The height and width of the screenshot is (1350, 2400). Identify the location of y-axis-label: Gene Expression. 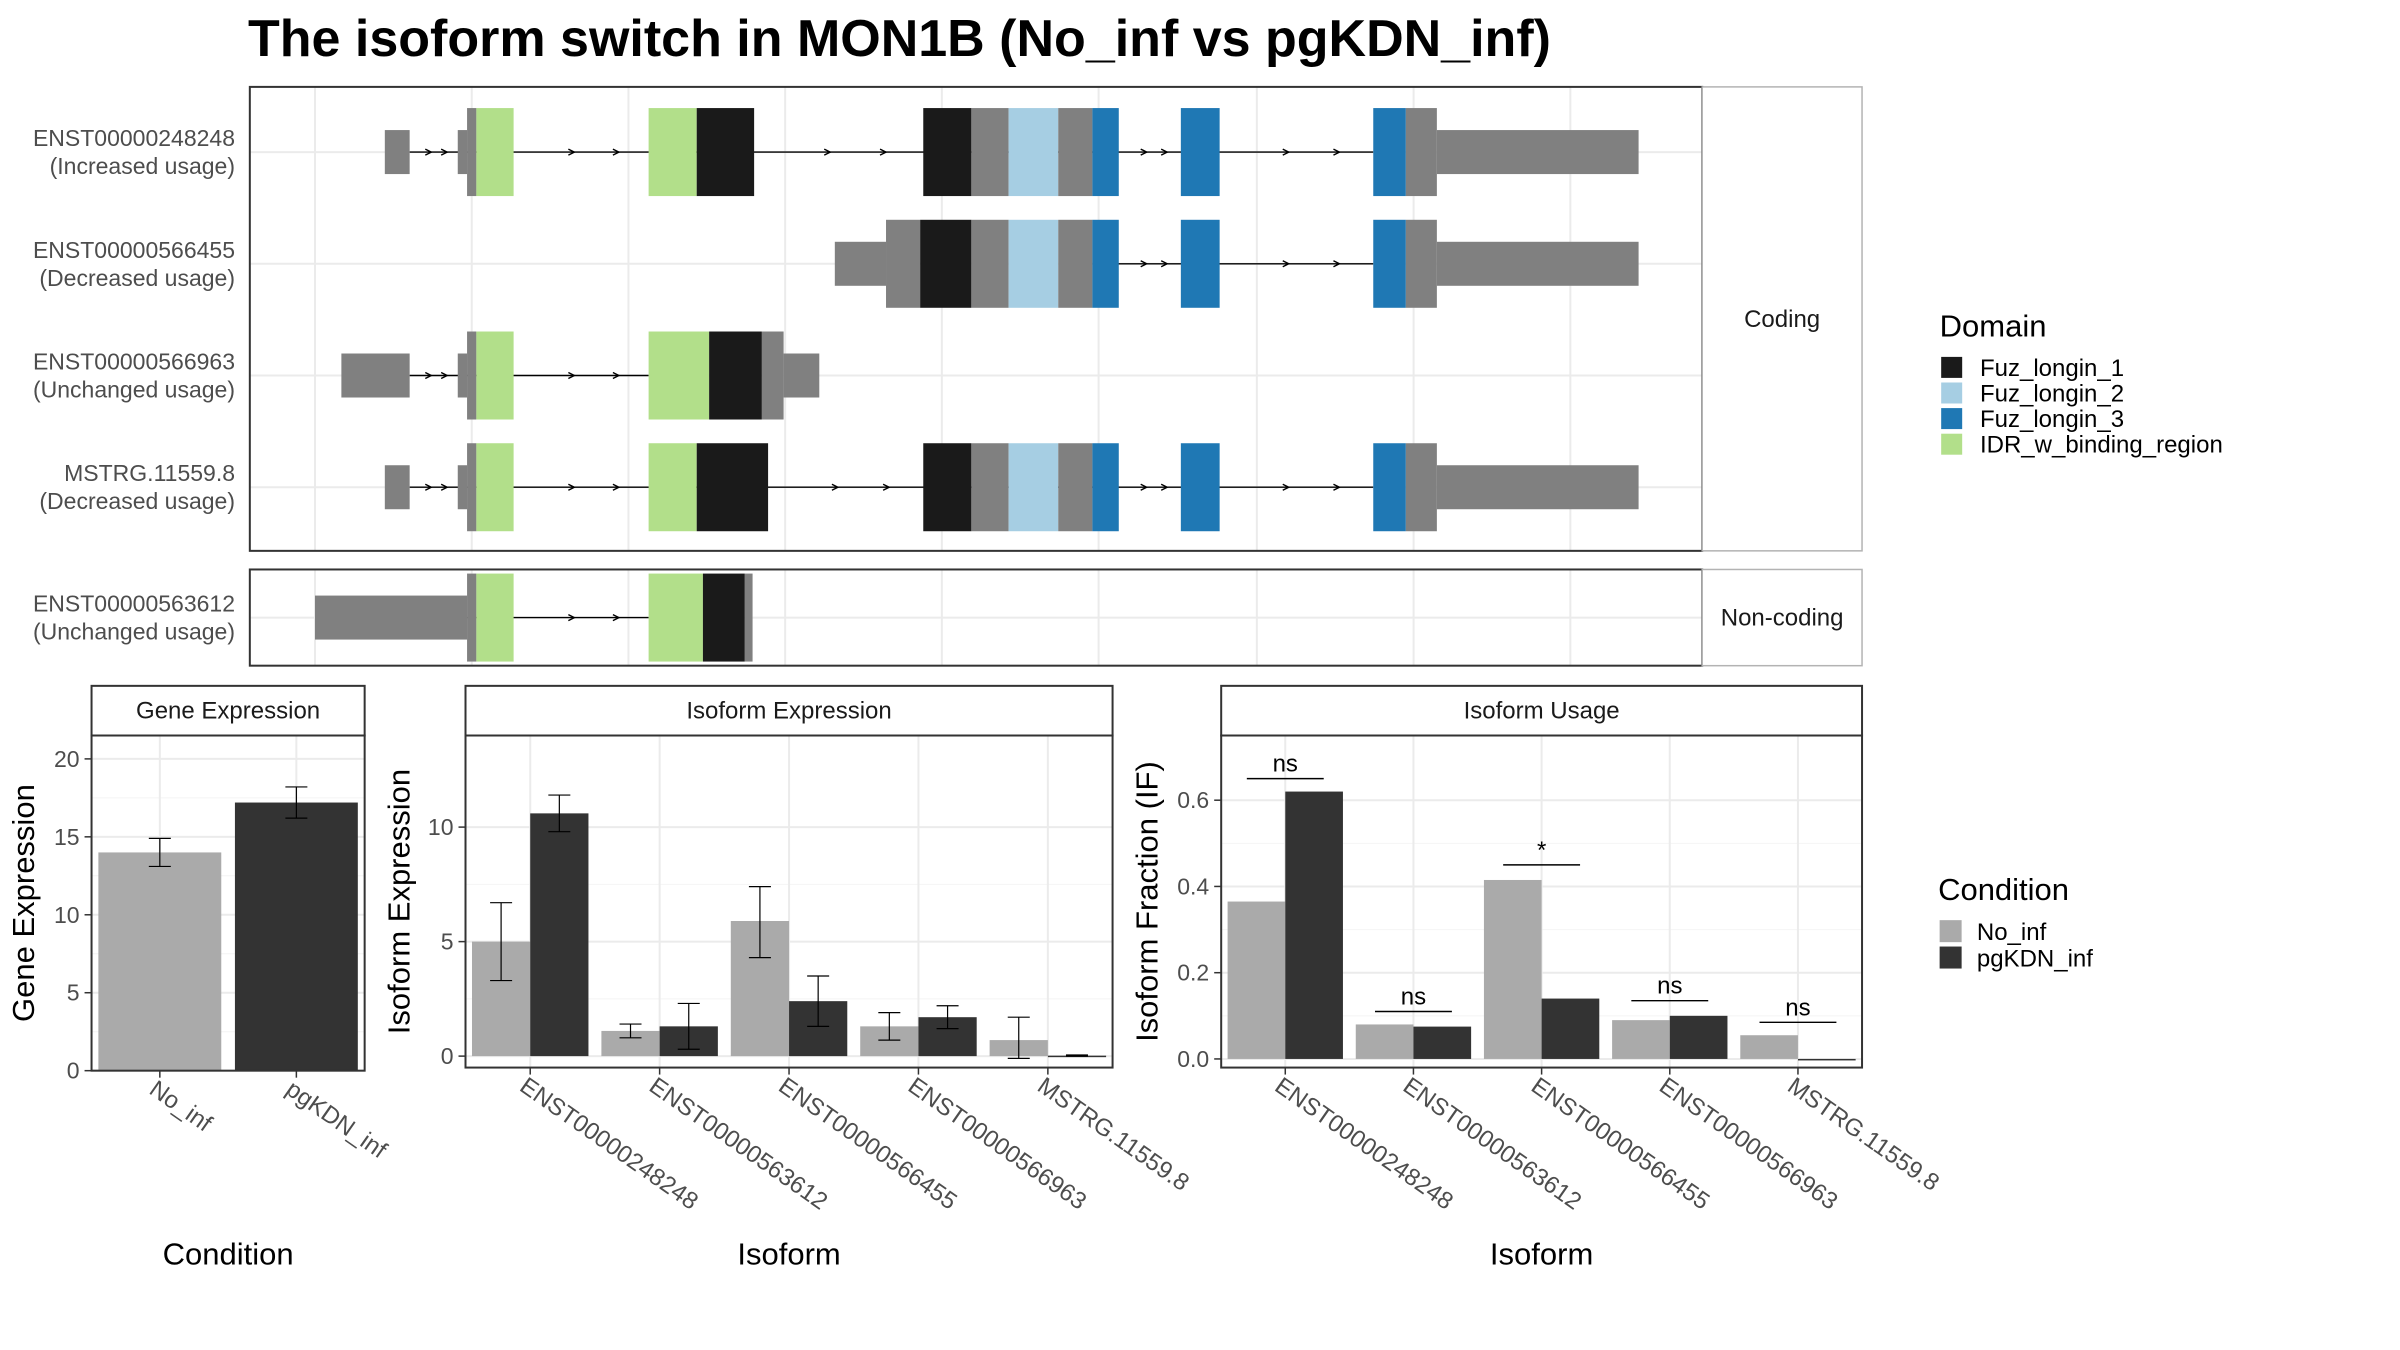
(23, 903).